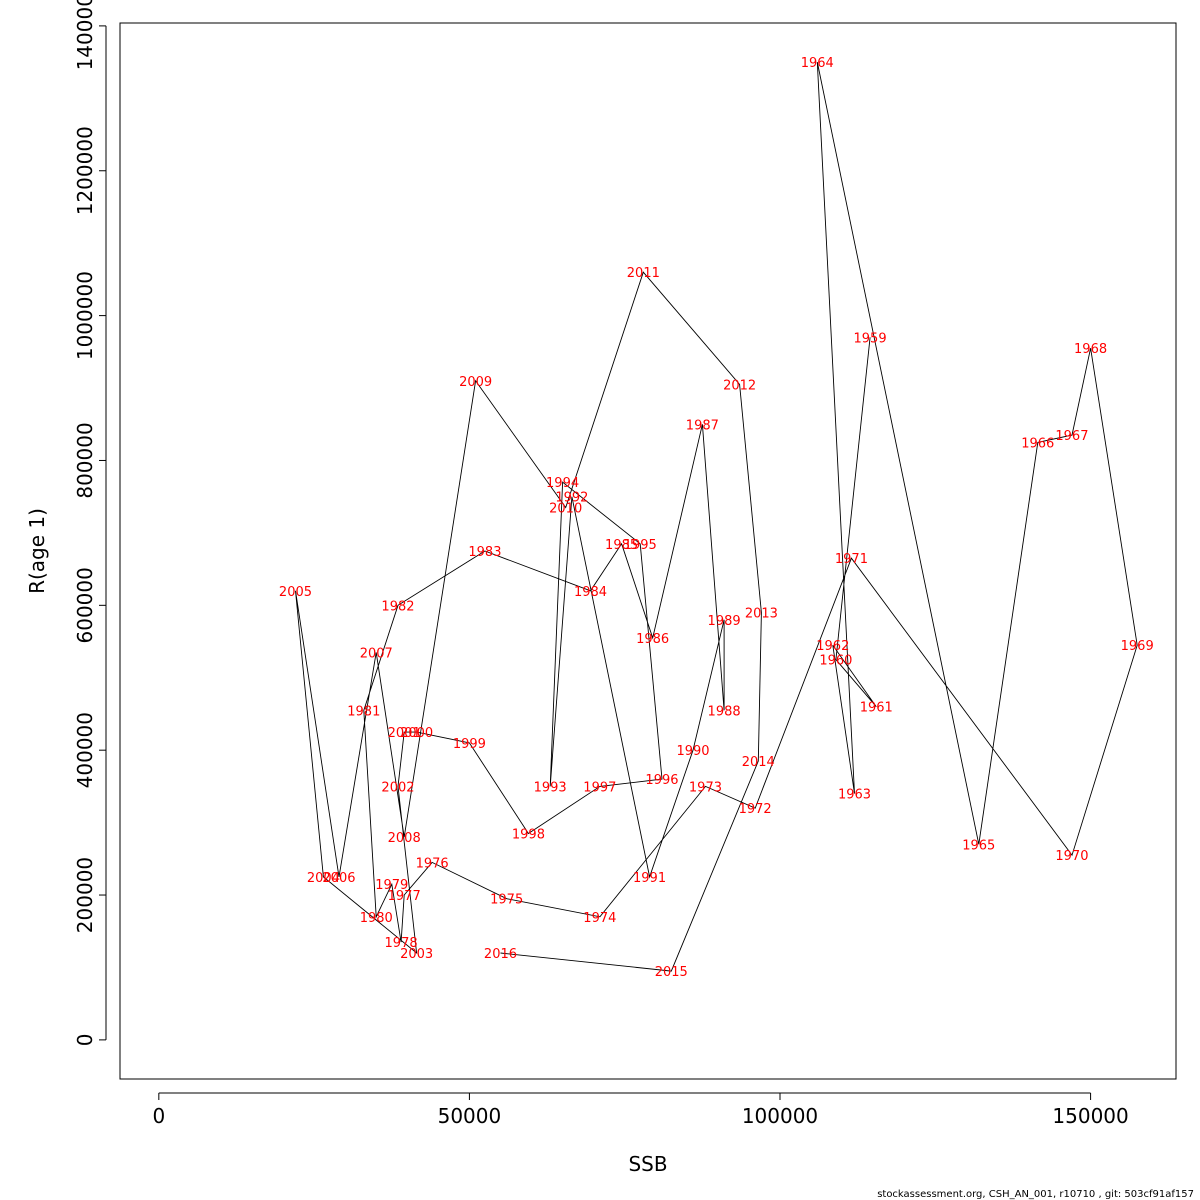 The width and height of the screenshot is (1200, 1200). What do you see at coordinates (739, 385) in the screenshot?
I see `year-label-2012: 2012` at bounding box center [739, 385].